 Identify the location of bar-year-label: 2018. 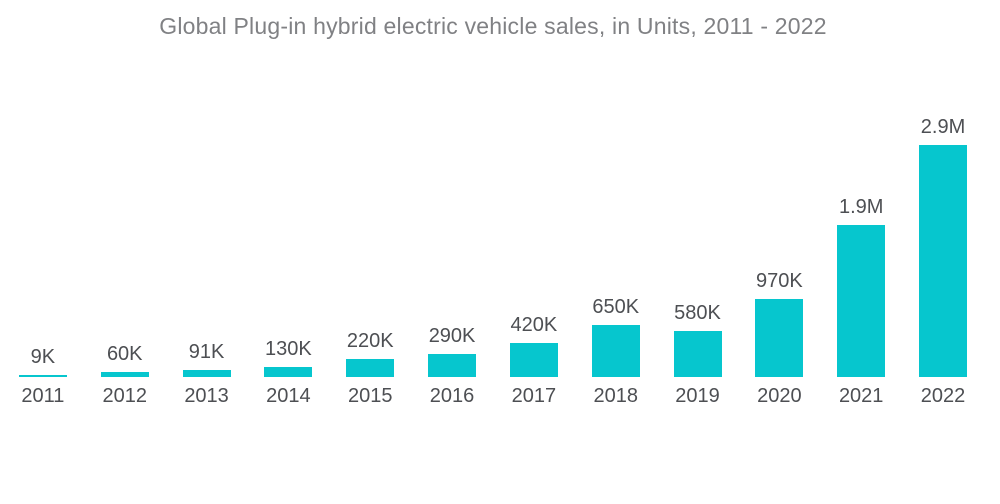
(615, 396).